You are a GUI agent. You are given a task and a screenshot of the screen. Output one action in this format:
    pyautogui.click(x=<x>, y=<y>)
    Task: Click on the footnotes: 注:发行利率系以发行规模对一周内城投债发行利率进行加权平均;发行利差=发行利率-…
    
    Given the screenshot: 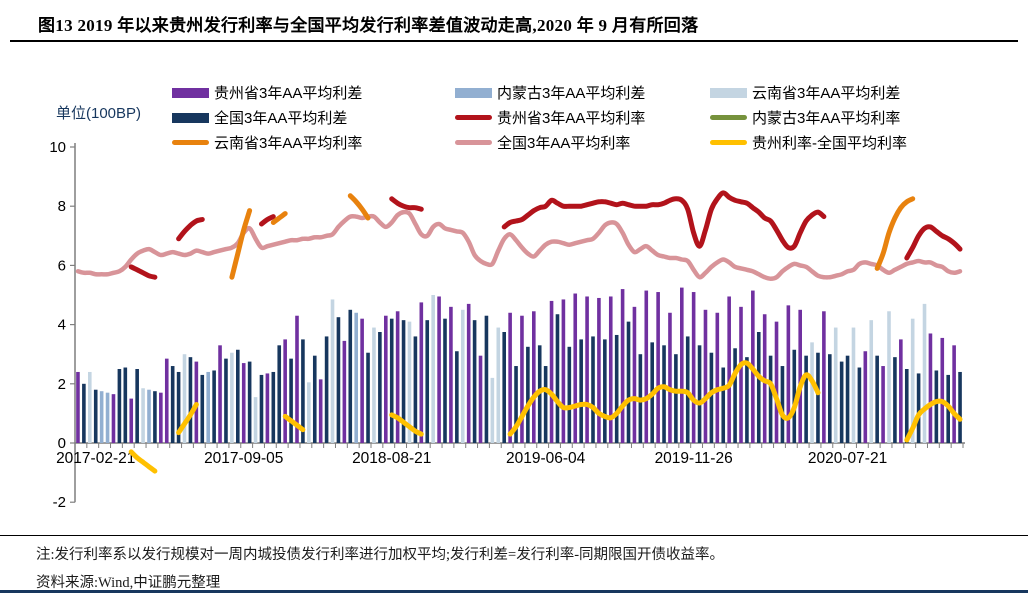 What is the action you would take?
    pyautogui.click(x=514, y=563)
    